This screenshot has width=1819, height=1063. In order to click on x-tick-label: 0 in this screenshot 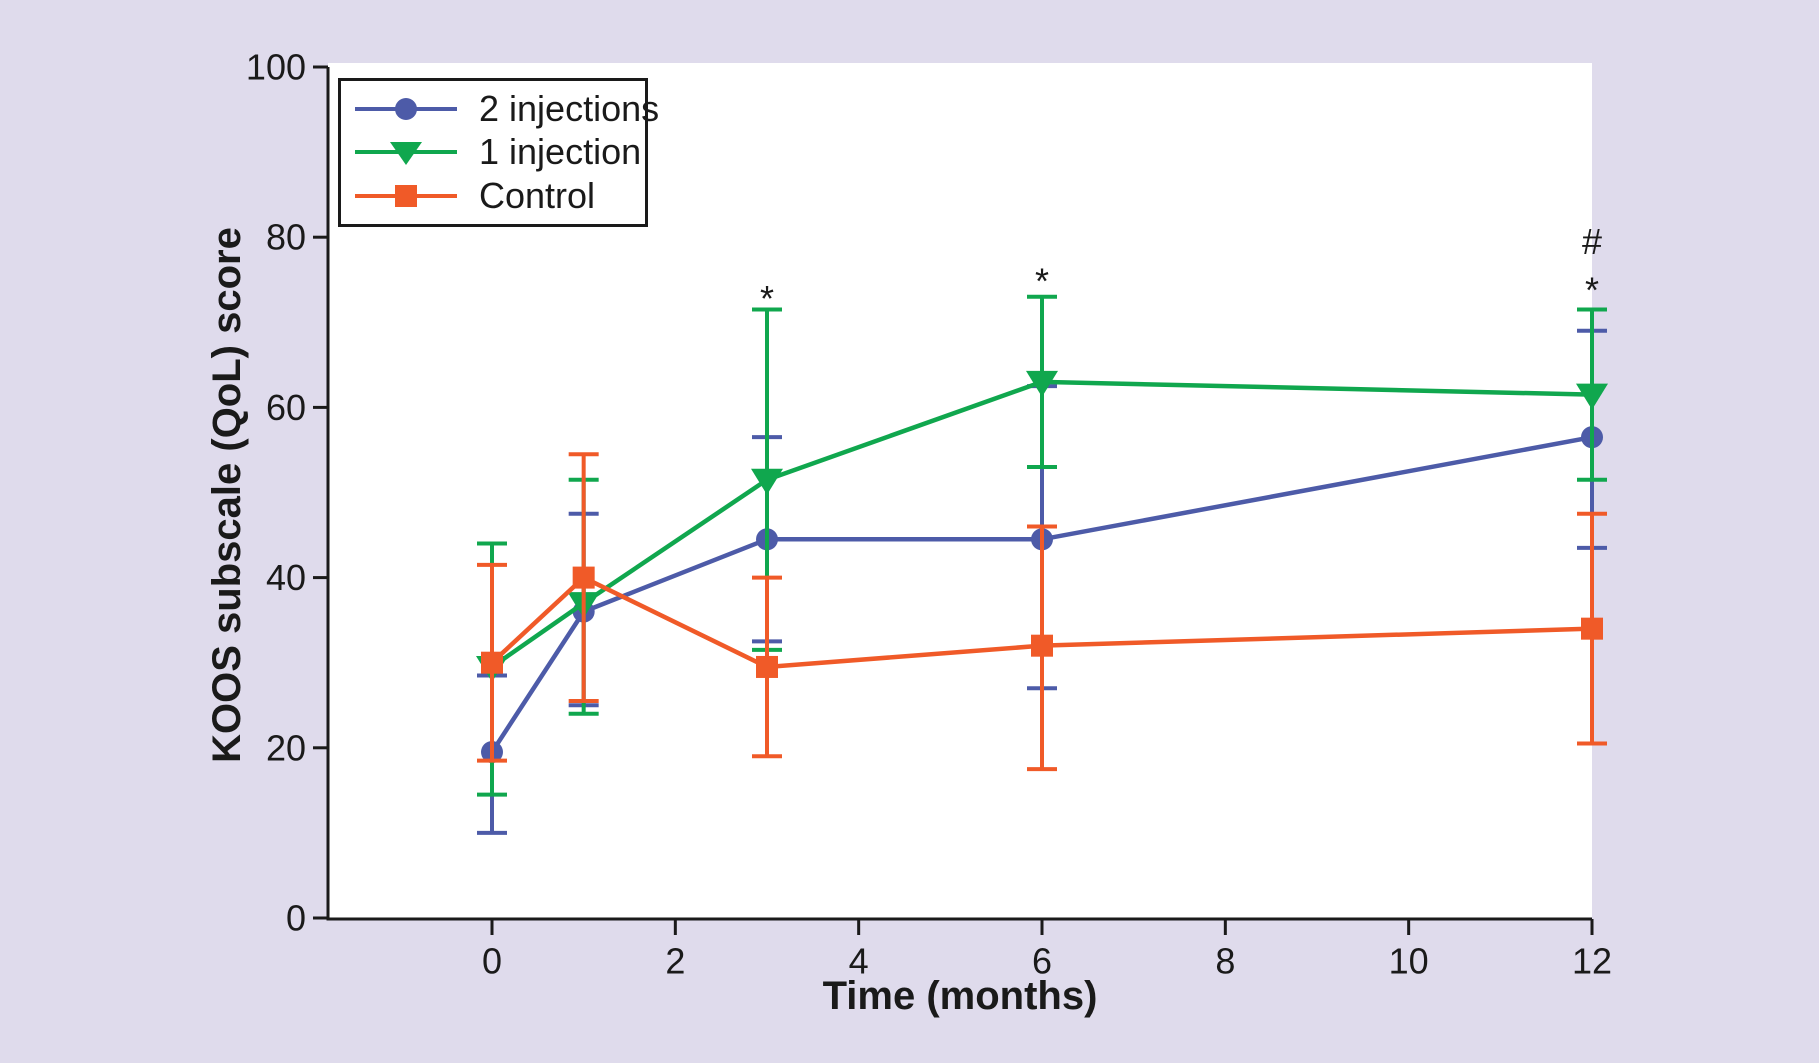, I will do `click(492, 961)`.